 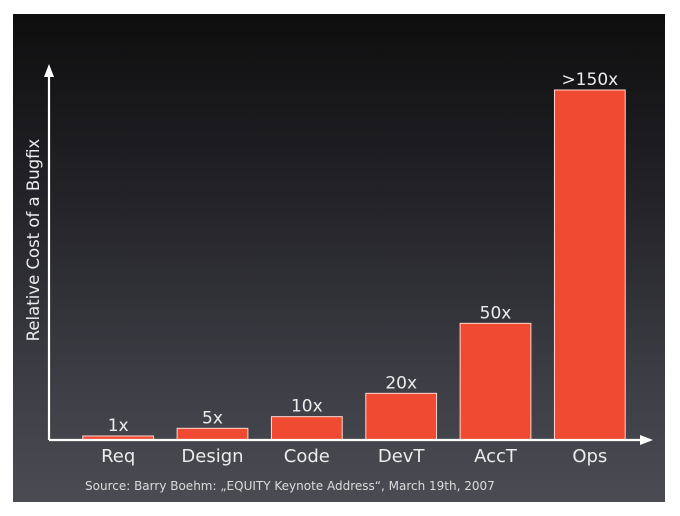 I want to click on data-label-code: 10x, so click(x=307, y=407).